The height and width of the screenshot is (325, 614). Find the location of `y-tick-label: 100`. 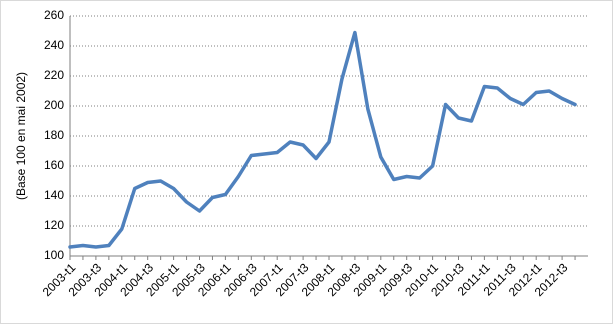

y-tick-label: 100 is located at coordinates (54, 255).